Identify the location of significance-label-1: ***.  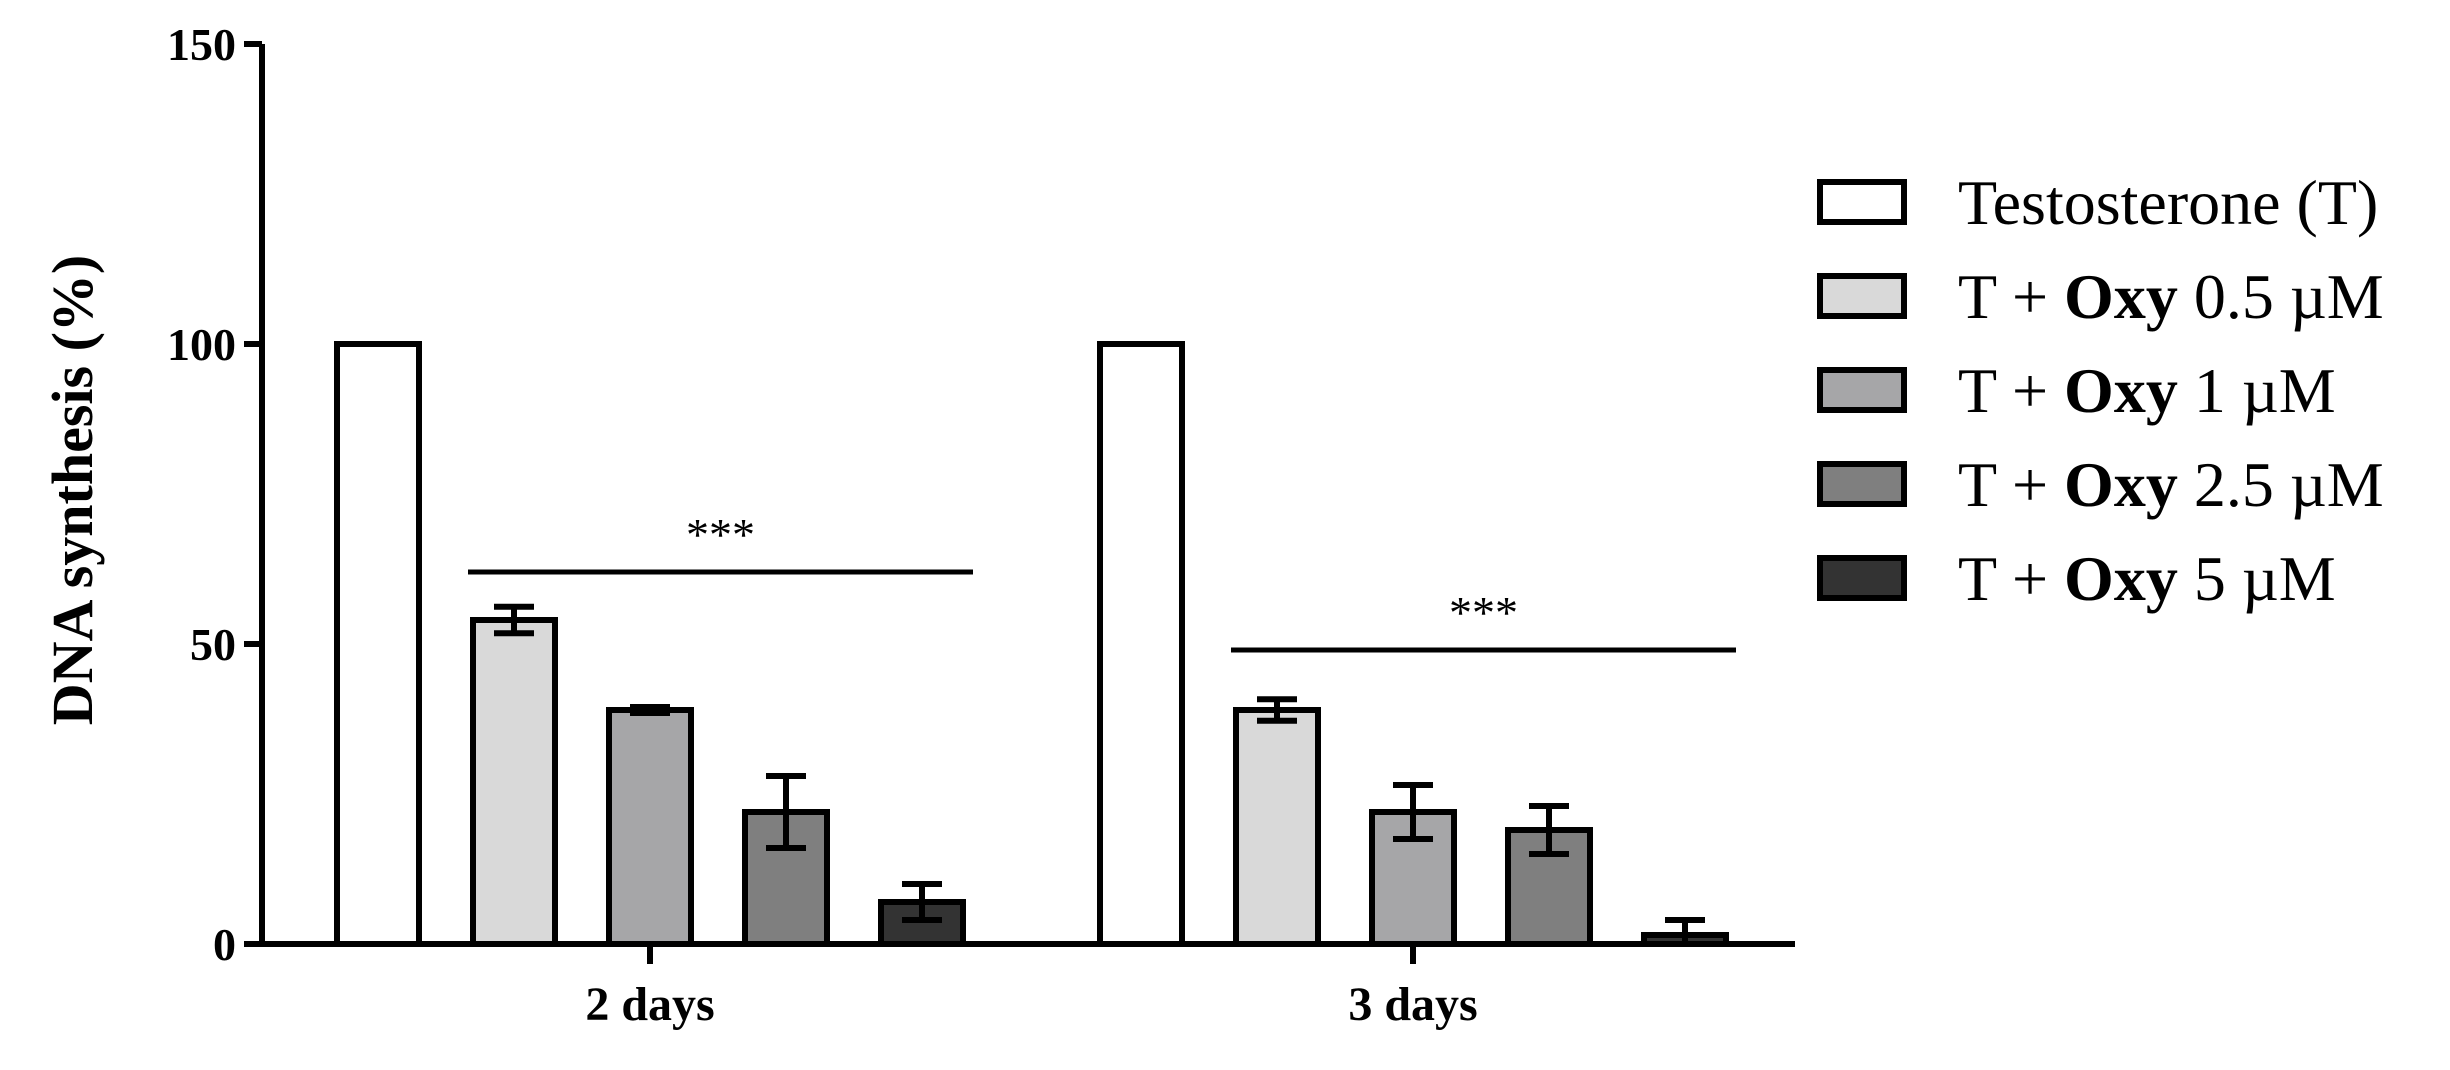
(720, 534).